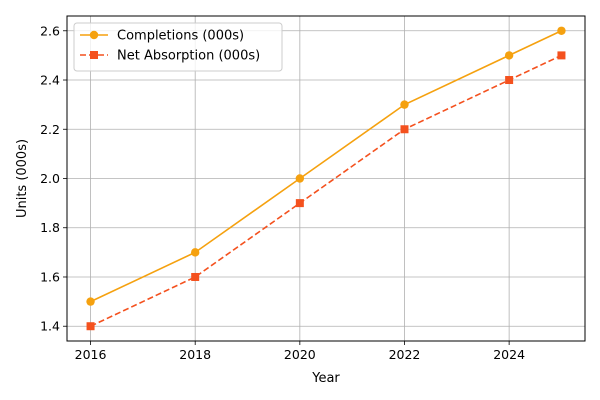  Describe the element at coordinates (50, 80) in the screenshot. I see `y-tick-label: 2.4` at that location.